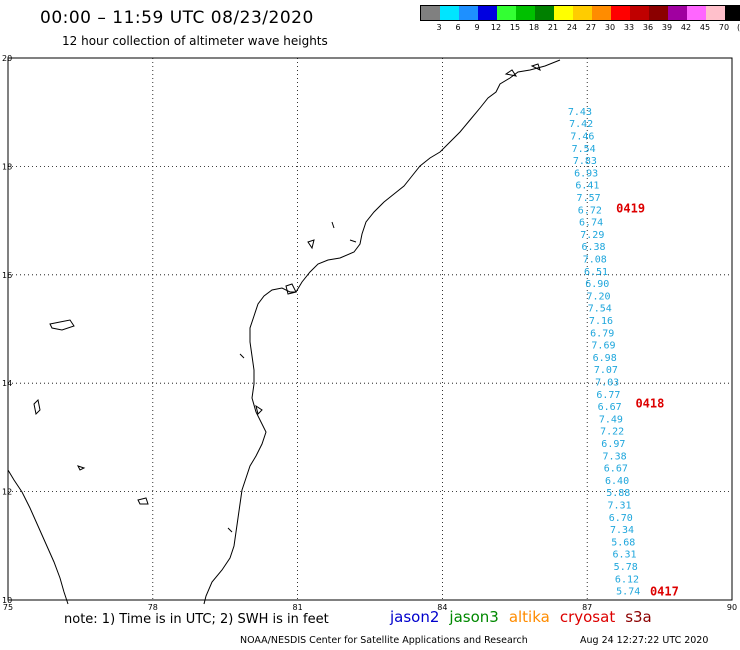 This screenshot has width=740, height=650. Describe the element at coordinates (534, 27) in the screenshot. I see `scale-label: 18` at that location.